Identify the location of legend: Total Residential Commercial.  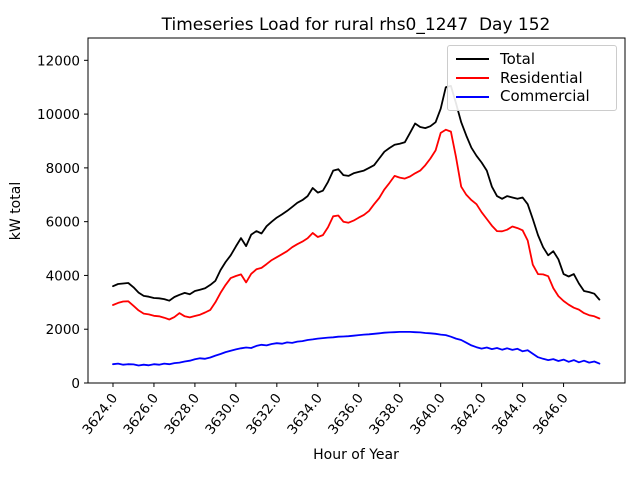
(532, 78).